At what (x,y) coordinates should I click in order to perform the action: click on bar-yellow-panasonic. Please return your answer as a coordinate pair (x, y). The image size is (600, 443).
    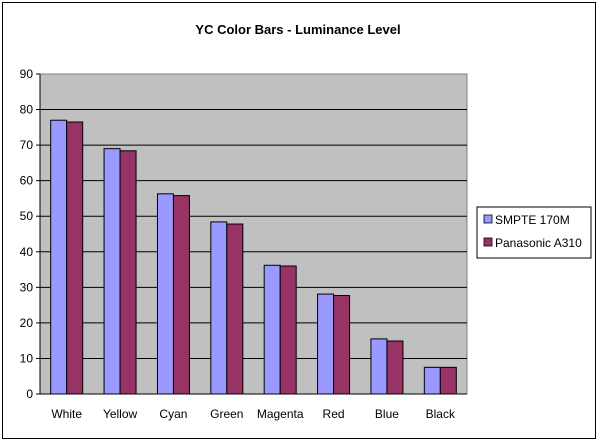
    Looking at the image, I should click on (128, 272).